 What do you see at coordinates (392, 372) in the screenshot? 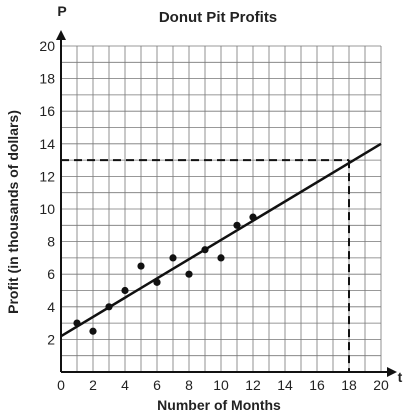
I see `x-axis-arrow` at bounding box center [392, 372].